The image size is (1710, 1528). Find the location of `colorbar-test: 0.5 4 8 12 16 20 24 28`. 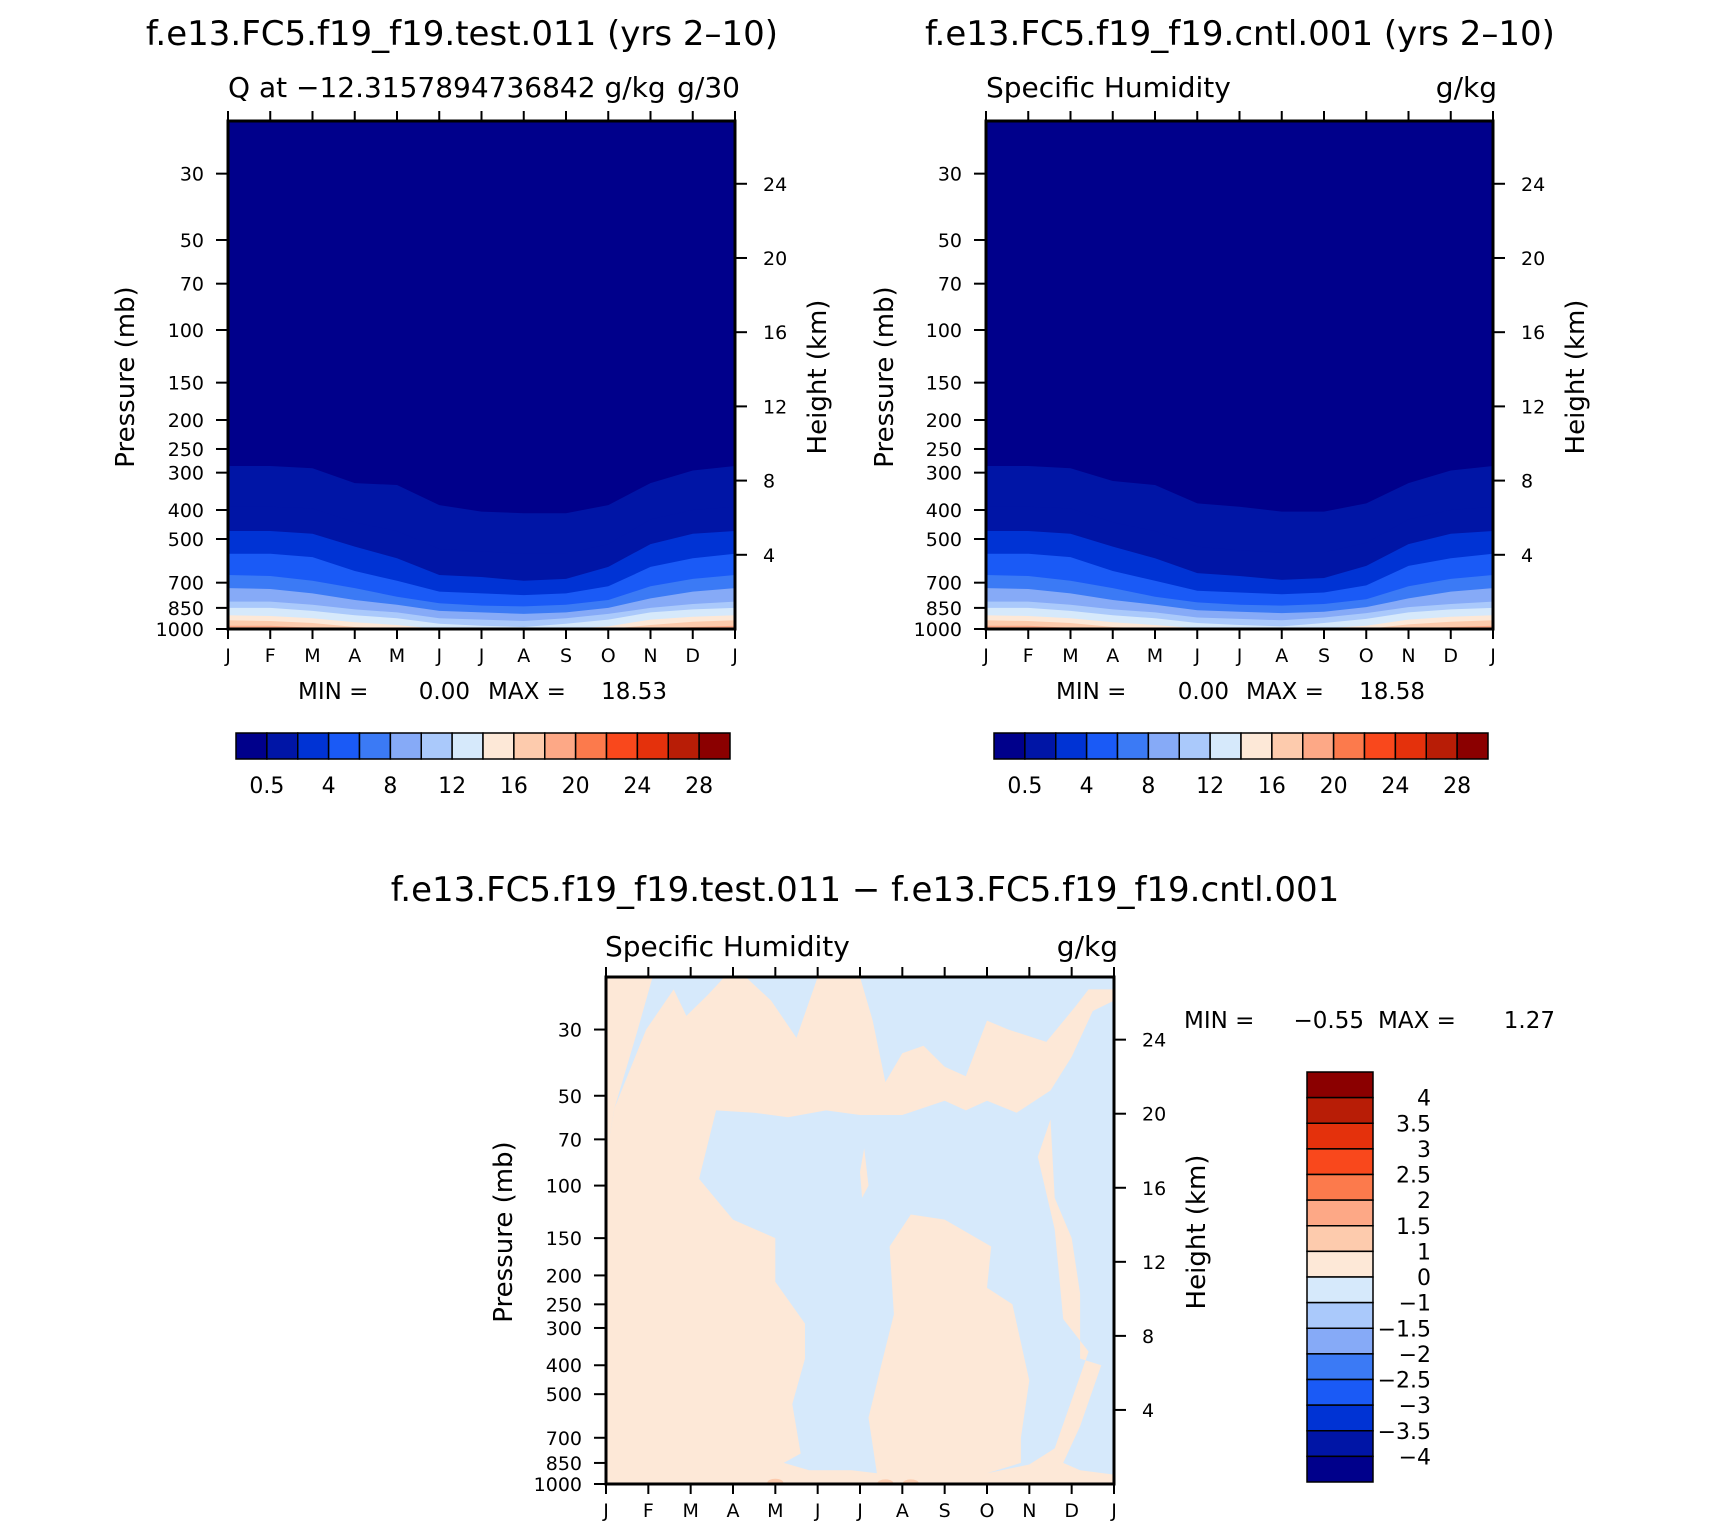

colorbar-test: 0.5 4 8 12 16 20 24 28 is located at coordinates (483, 765).